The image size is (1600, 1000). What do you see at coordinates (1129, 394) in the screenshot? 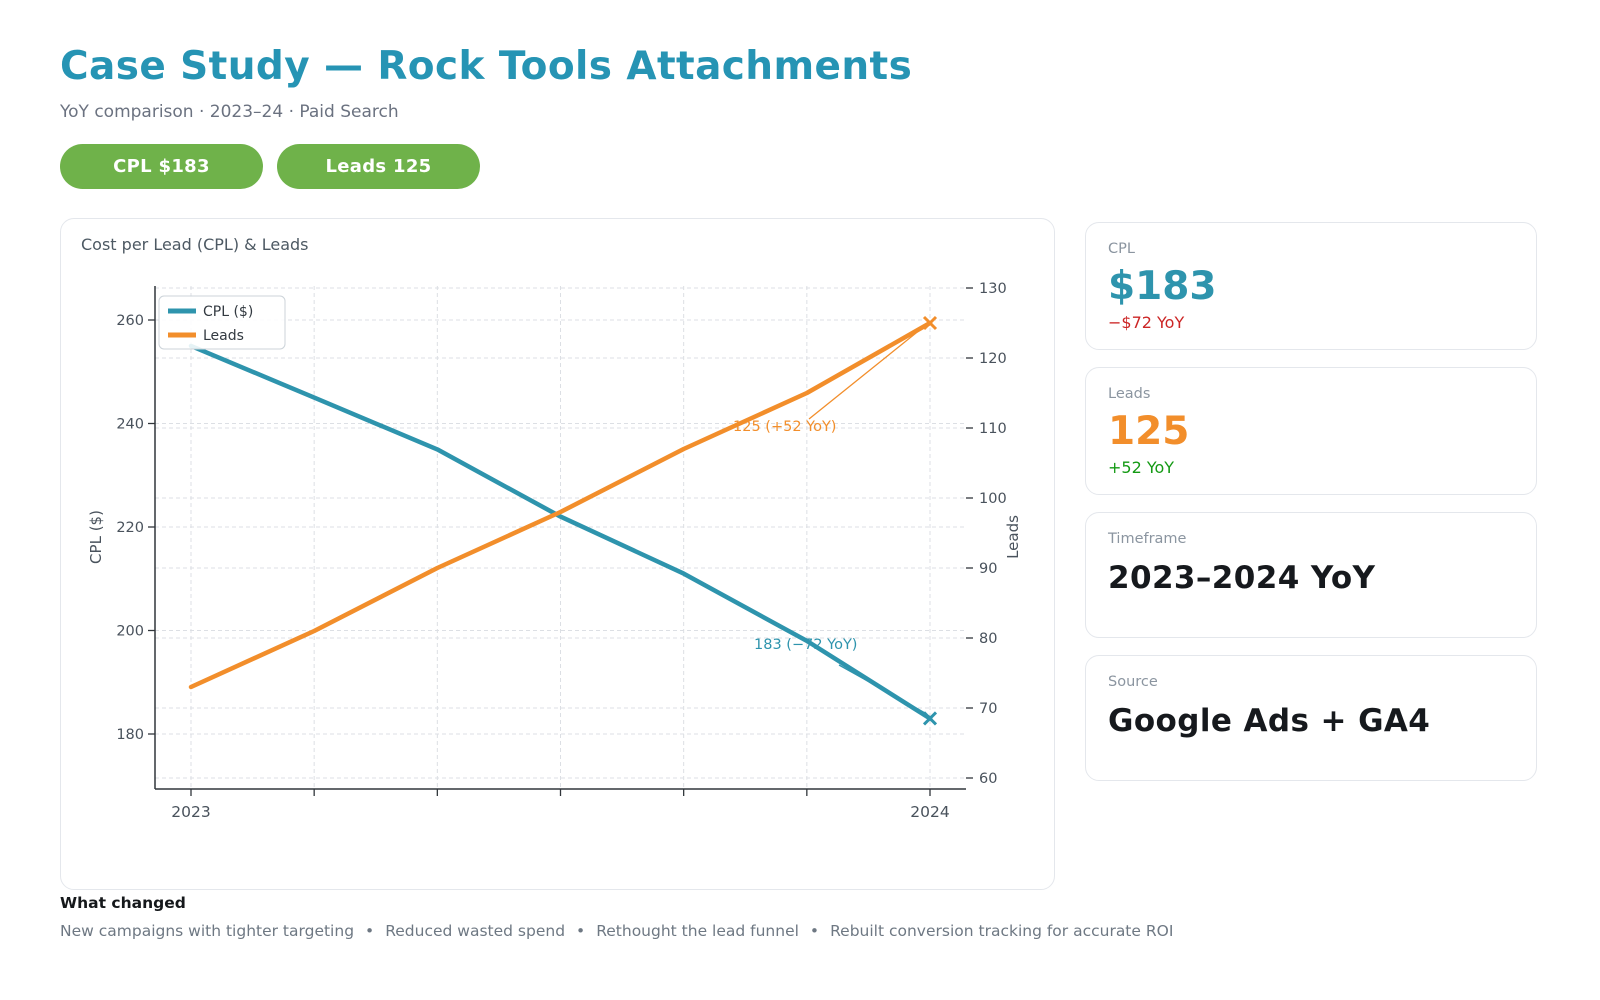
I see `kpi-card-label: Leads` at bounding box center [1129, 394].